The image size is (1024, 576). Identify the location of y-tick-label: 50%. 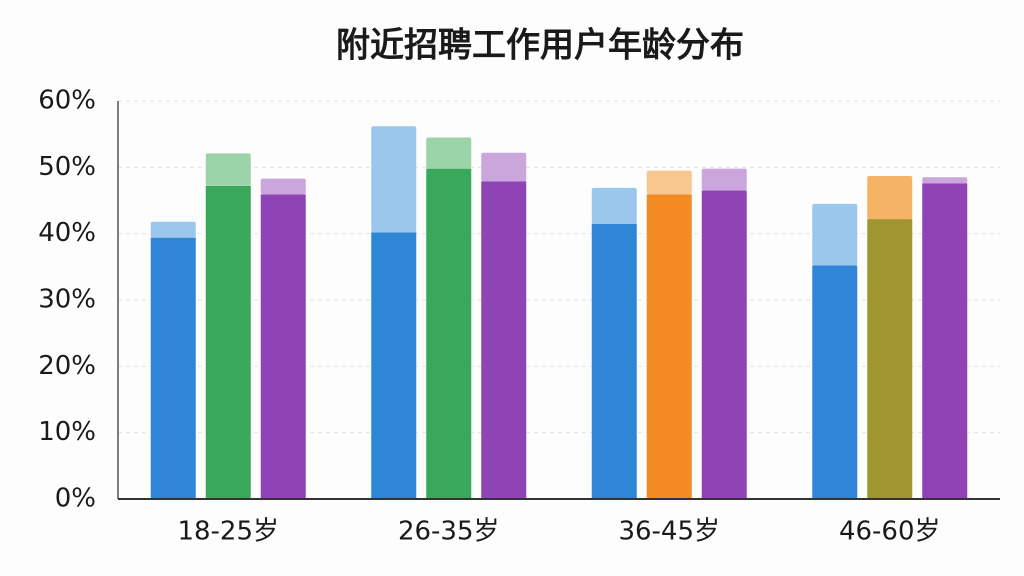
(67, 167).